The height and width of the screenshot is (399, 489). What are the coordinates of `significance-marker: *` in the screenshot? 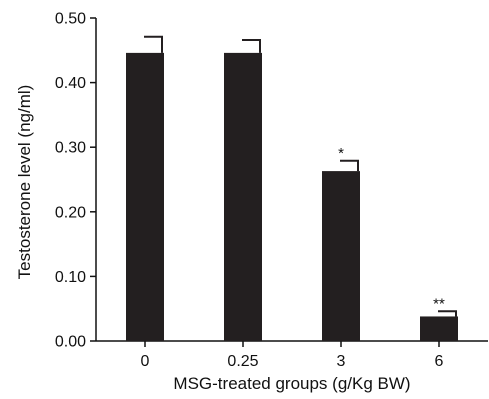 It's located at (341, 153).